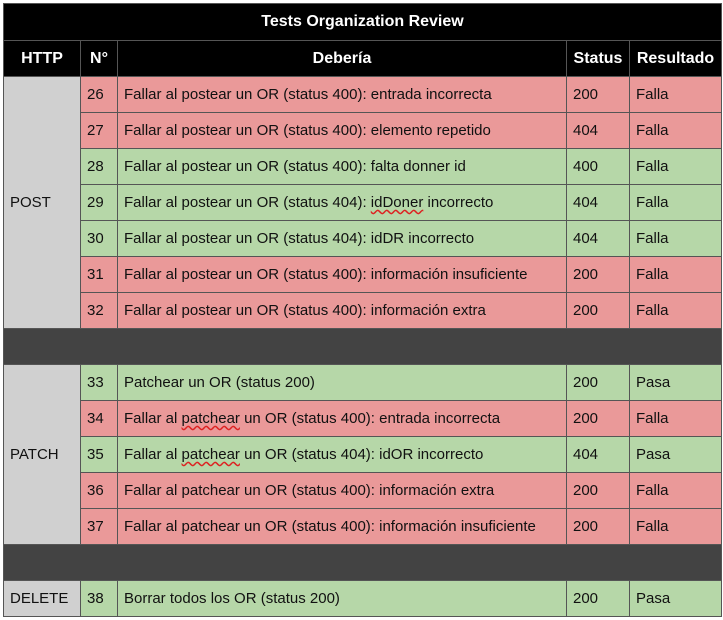 This screenshot has width=723, height=620. I want to click on http-method-cell: DELETE, so click(42, 598).